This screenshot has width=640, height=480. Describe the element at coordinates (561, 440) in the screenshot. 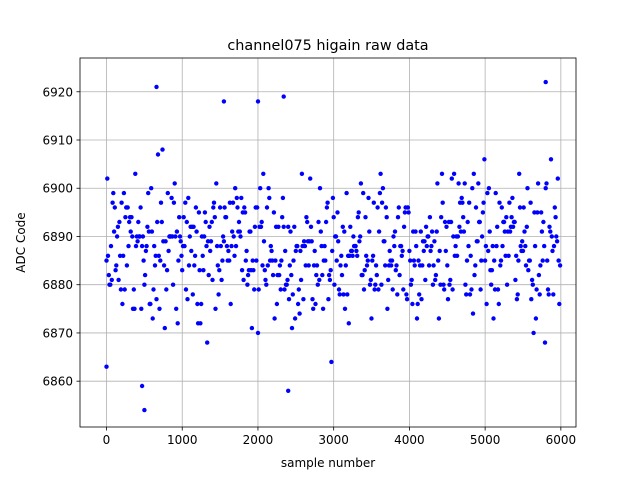

I see `x-tick-label: 6000` at that location.